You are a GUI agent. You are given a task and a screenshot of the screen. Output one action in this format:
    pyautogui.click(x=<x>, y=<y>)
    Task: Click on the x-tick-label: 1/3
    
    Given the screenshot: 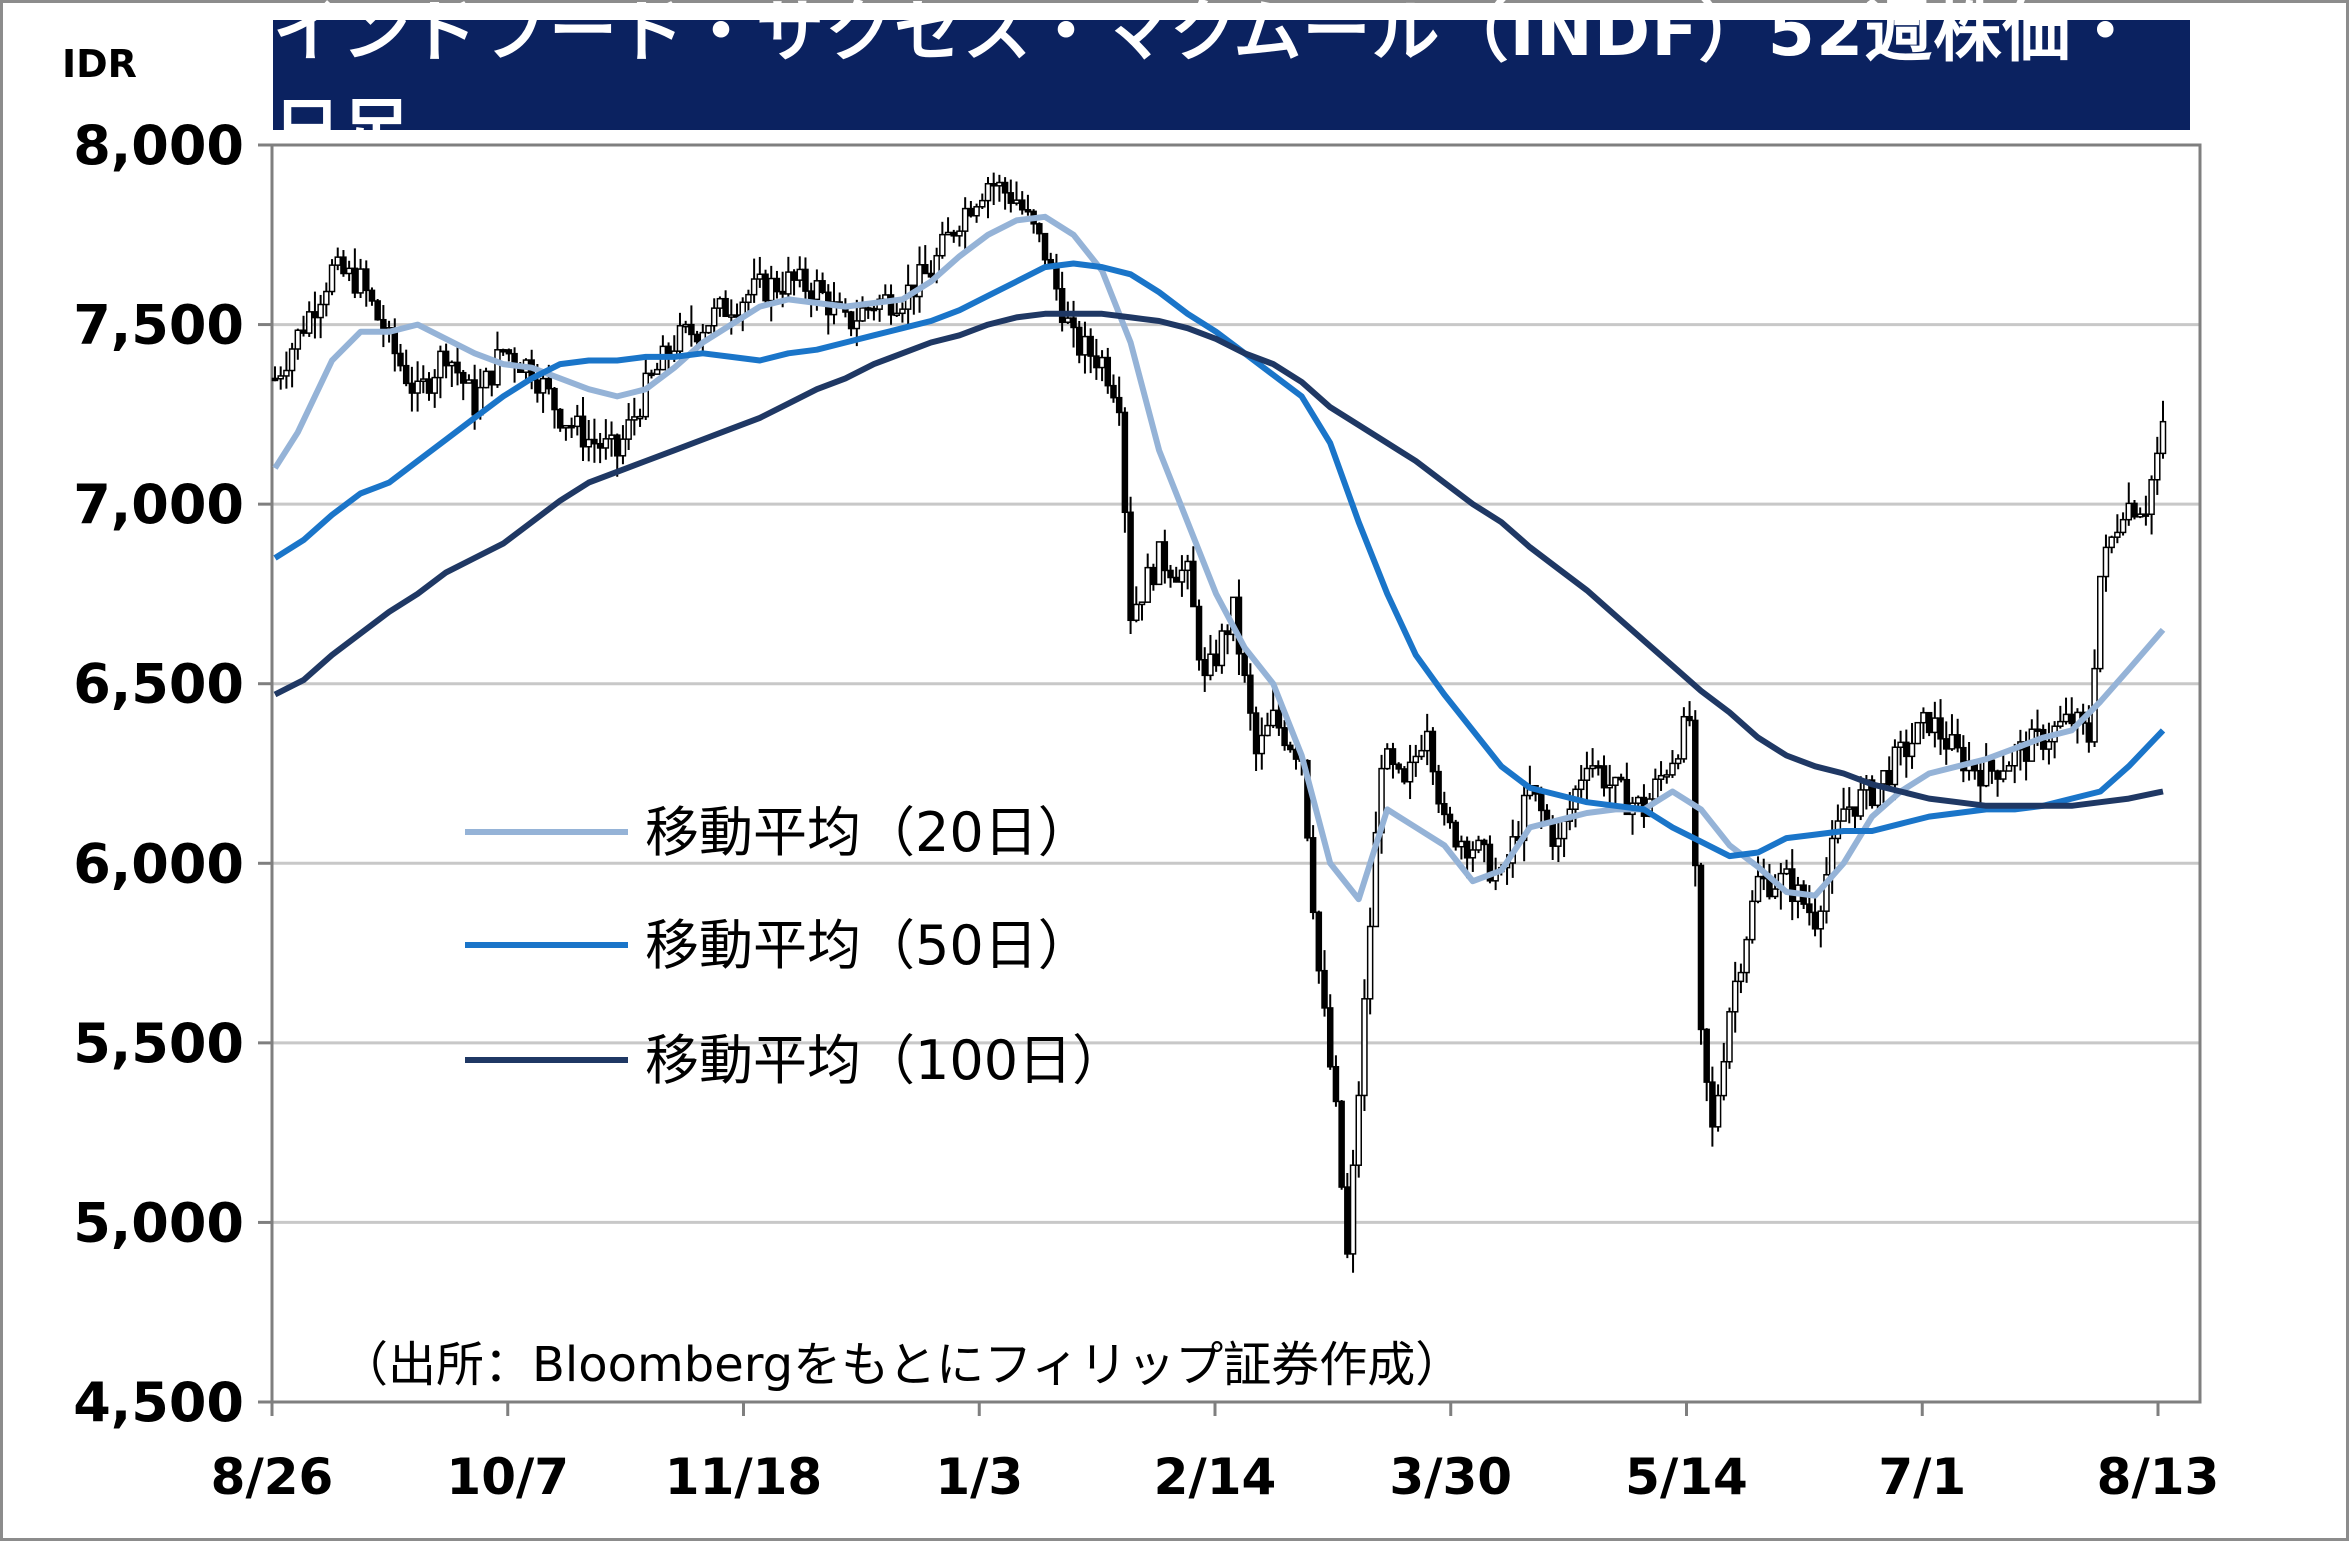 What is the action you would take?
    pyautogui.click(x=979, y=1477)
    